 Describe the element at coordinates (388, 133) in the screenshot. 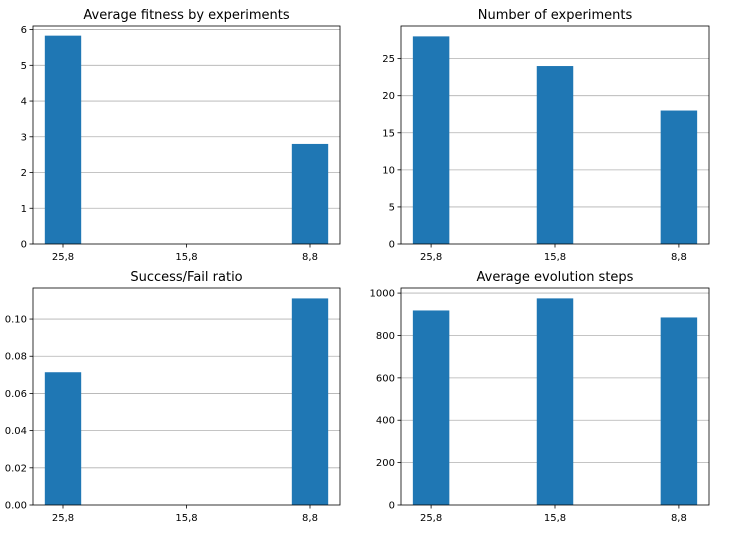

I see `y-tick-label: 15` at that location.